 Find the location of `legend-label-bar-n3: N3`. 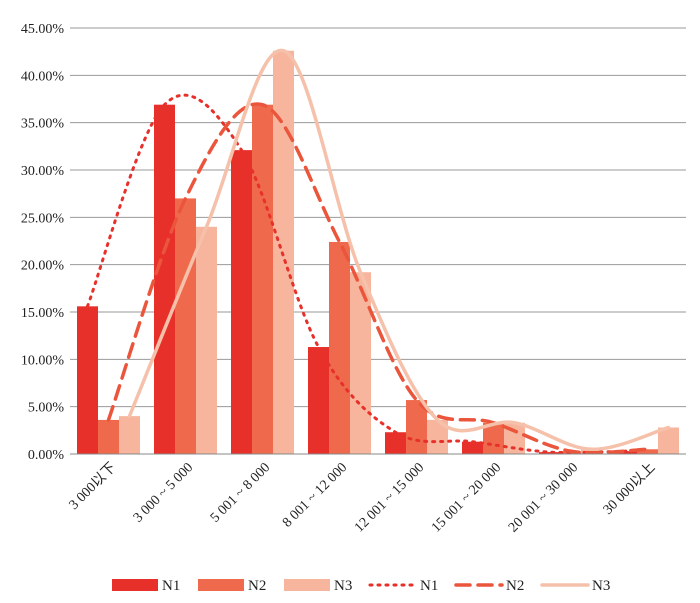

legend-label-bar-n3: N3 is located at coordinates (343, 586).